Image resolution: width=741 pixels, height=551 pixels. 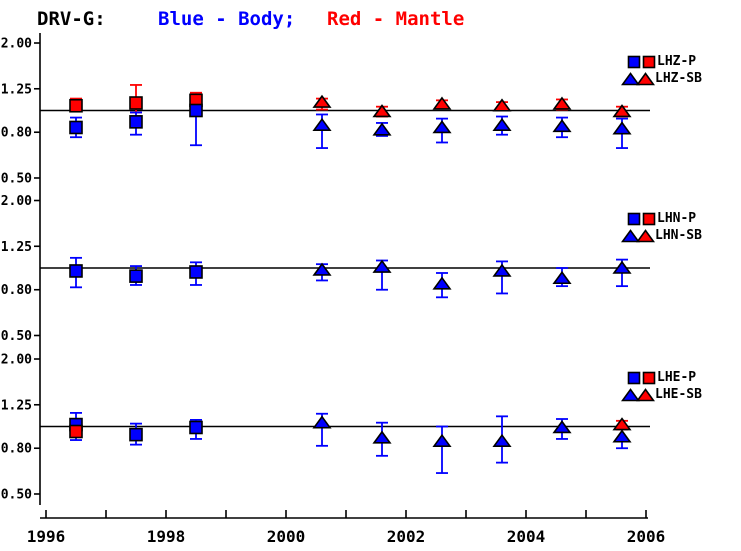 I want to click on legend-row-lhz-sb: LHZ-SB, so click(x=680, y=78).